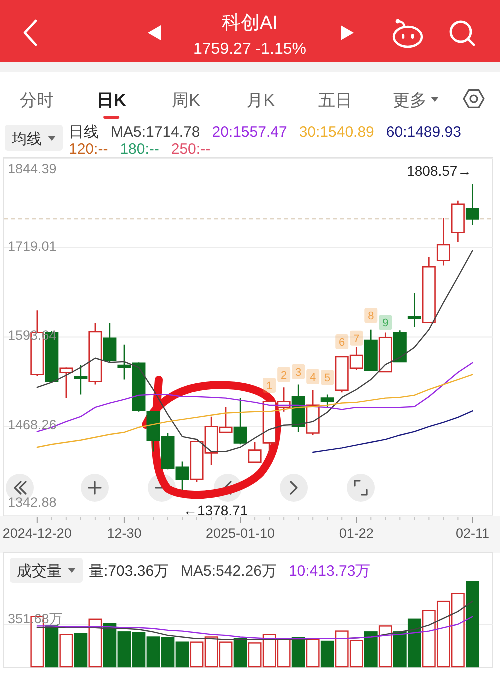 This screenshot has height=676, width=500. What do you see at coordinates (439, 171) in the screenshot?
I see `text: 1808.57→` at bounding box center [439, 171].